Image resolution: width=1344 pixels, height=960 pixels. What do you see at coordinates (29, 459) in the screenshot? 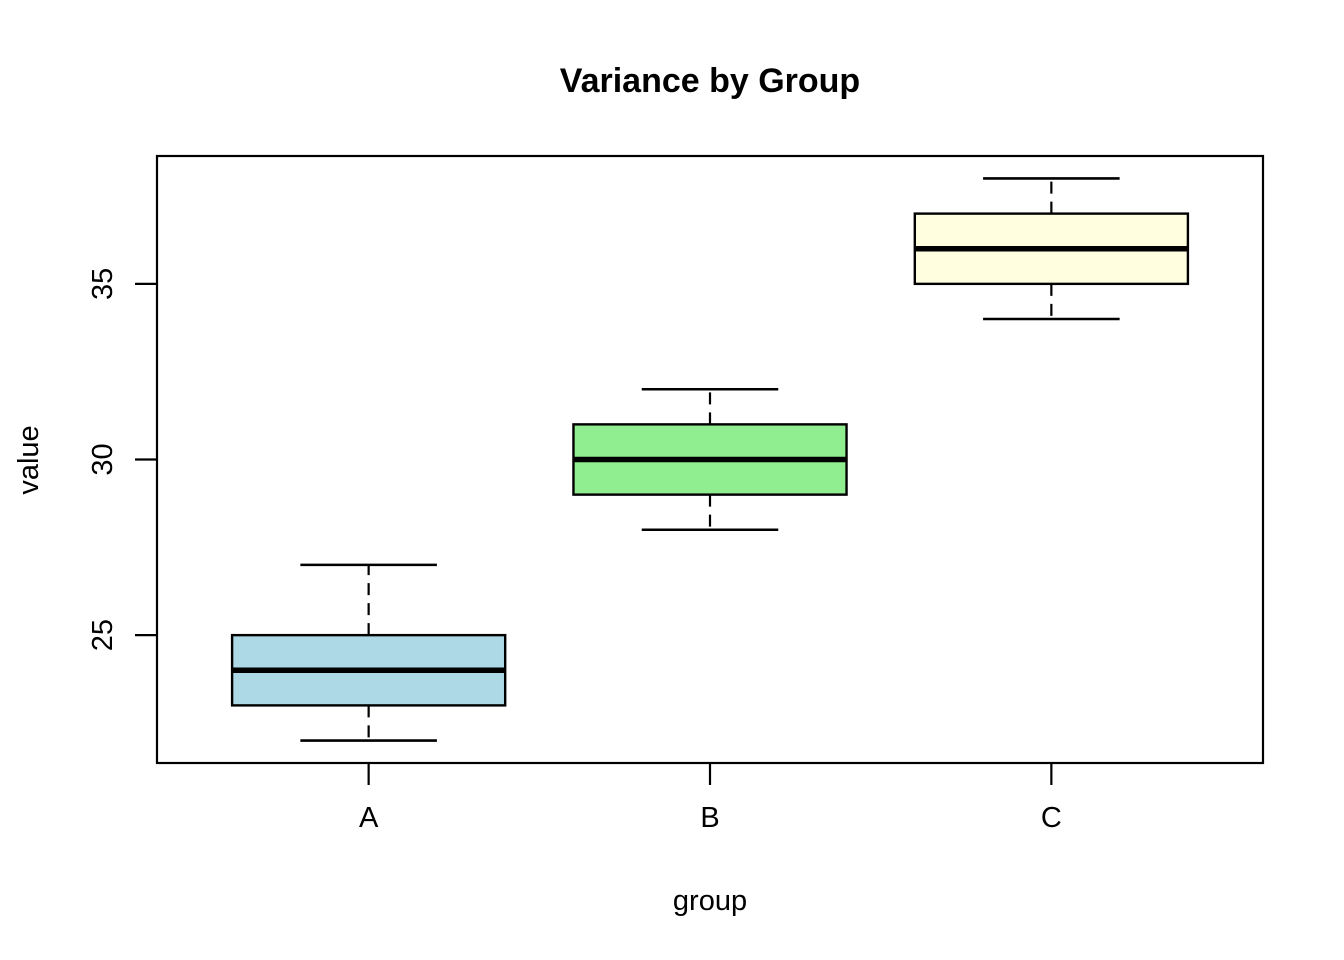
I see `y-axis-label: value` at bounding box center [29, 459].